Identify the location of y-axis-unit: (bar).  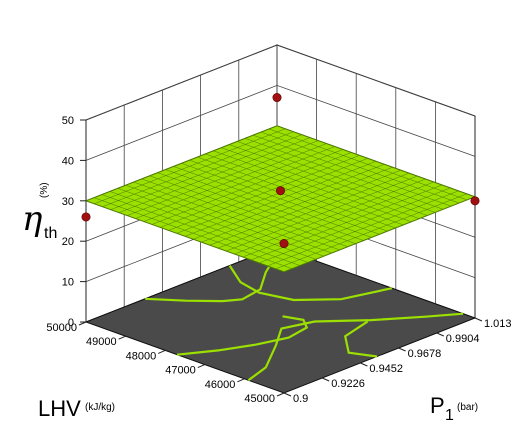
(467, 407).